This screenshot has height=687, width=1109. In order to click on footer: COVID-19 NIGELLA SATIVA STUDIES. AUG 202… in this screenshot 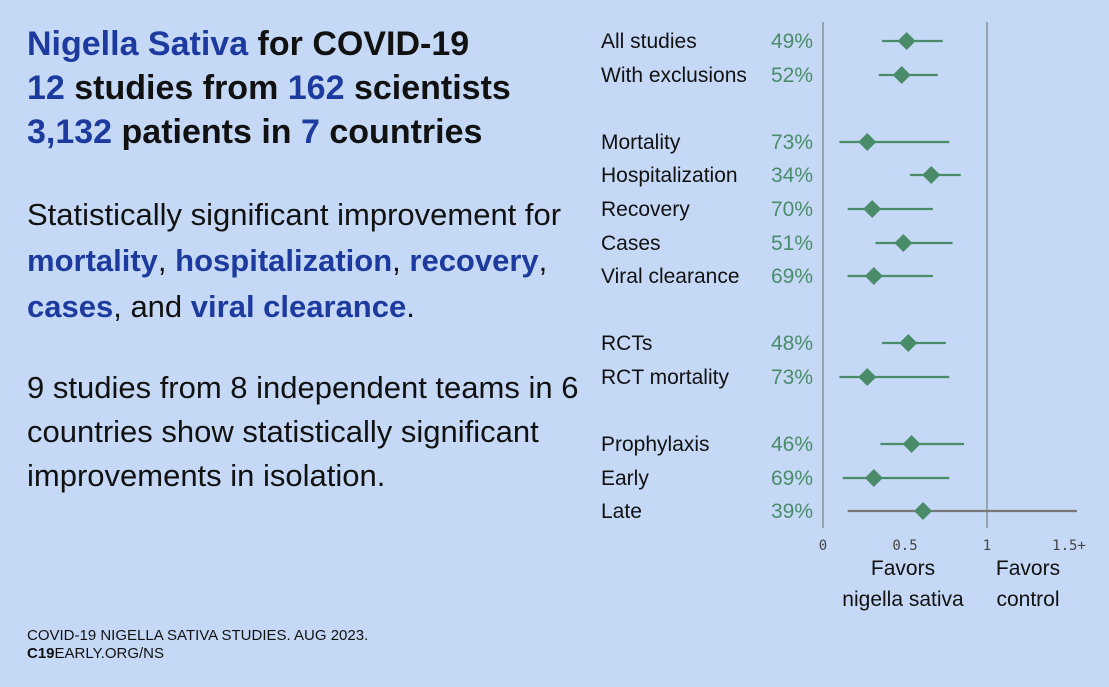, I will do `click(197, 645)`.